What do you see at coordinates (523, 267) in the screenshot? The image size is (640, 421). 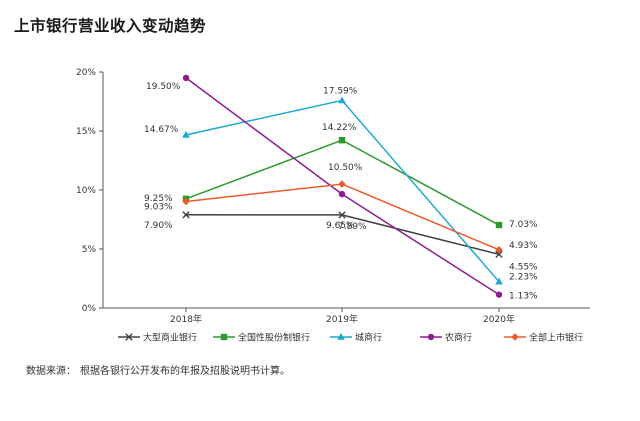 I see `data-label: 4.55%` at bounding box center [523, 267].